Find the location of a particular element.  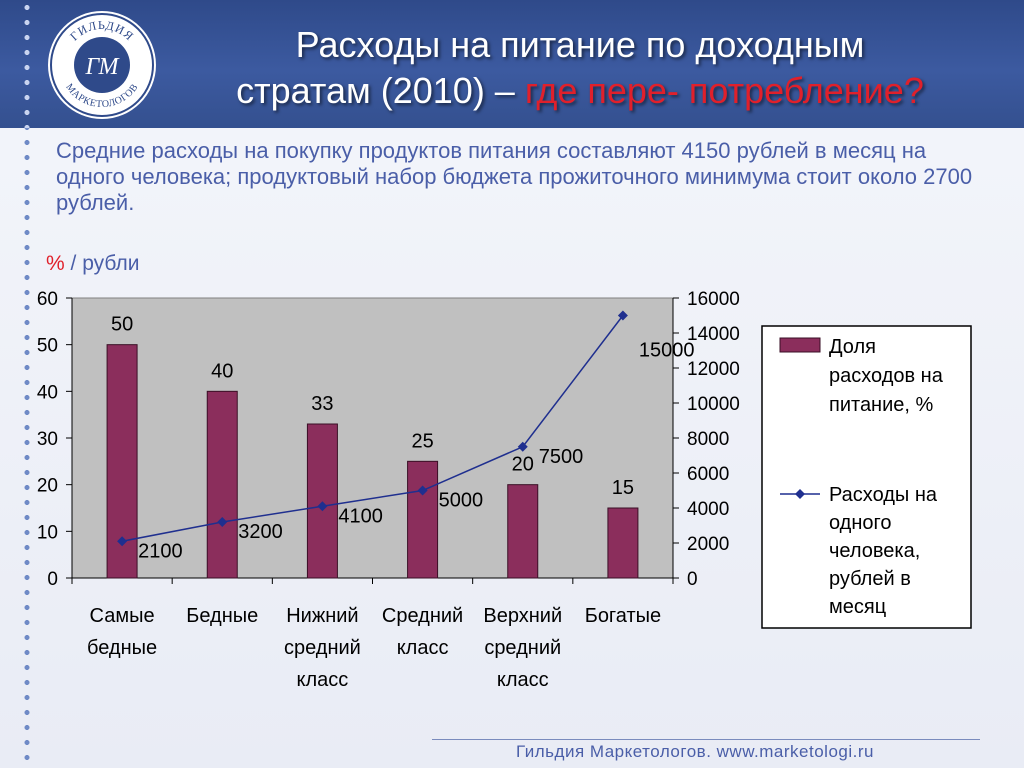

legend-bar-label: расходов на is located at coordinates (886, 376).